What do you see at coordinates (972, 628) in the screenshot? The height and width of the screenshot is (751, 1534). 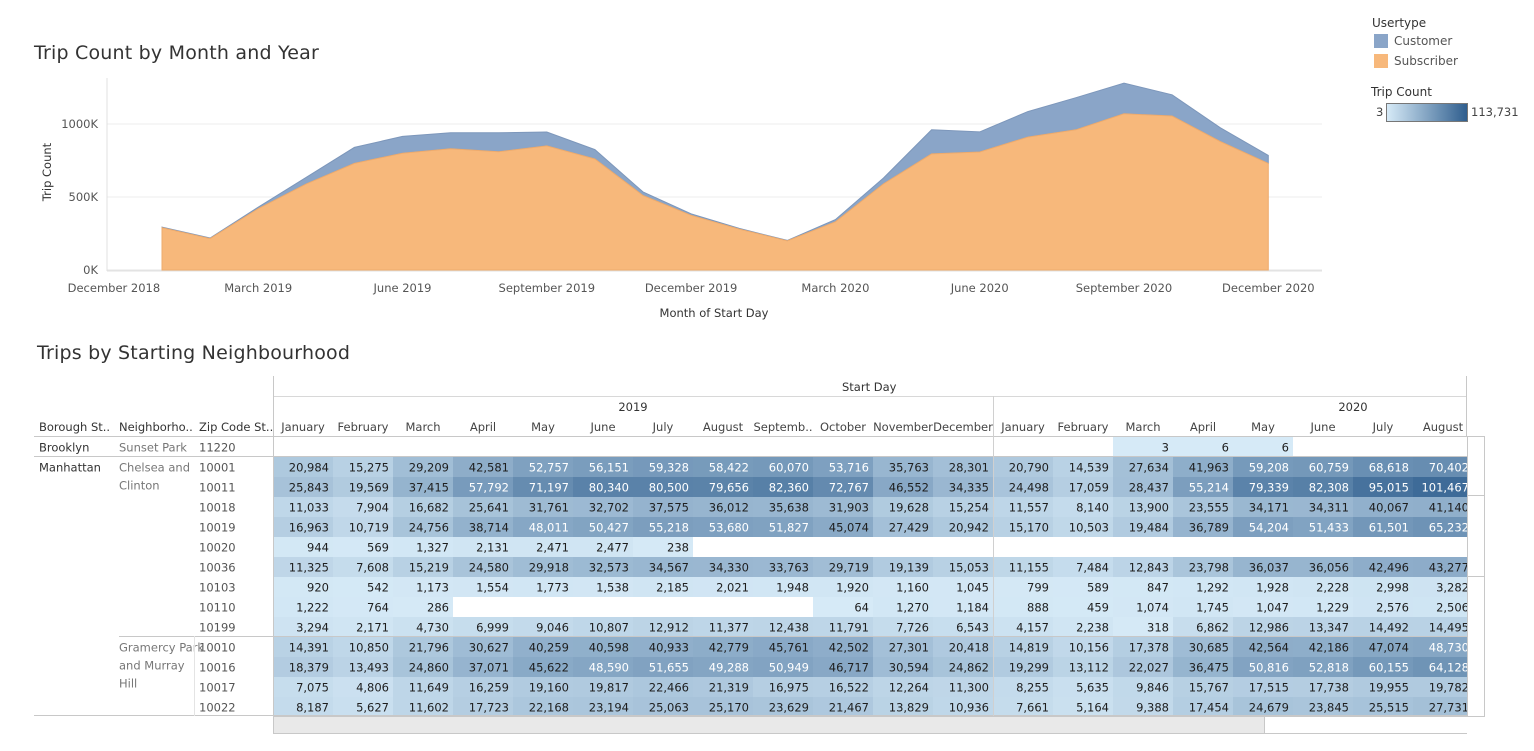 I see `heatmap-cell-label: 6,543` at bounding box center [972, 628].